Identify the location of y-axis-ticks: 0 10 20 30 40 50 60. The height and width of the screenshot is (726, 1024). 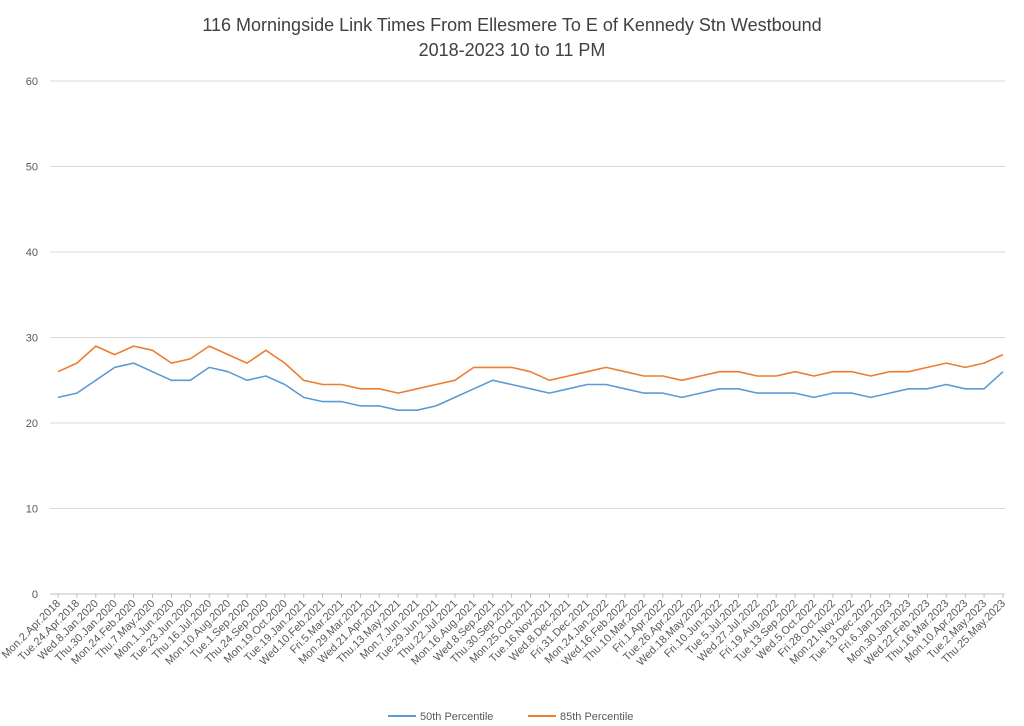
(32, 338).